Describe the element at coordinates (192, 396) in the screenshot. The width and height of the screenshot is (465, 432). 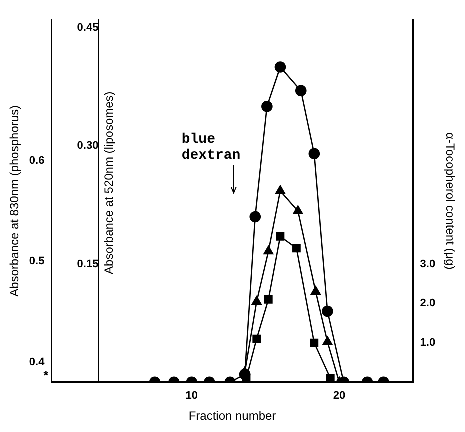
I see `x-tick-label: 10` at that location.